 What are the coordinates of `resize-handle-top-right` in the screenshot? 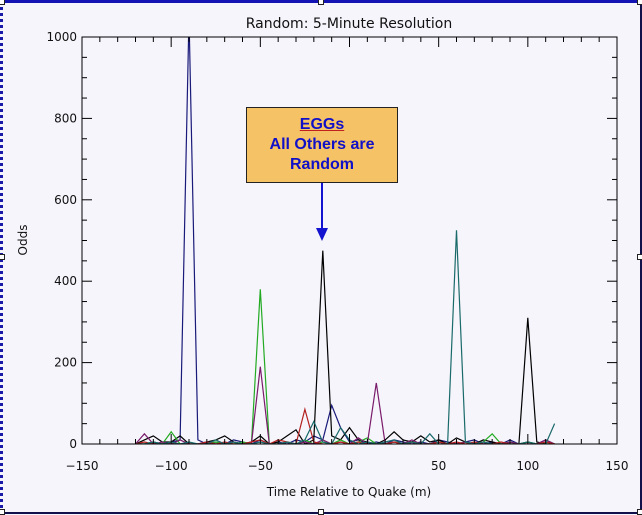 It's located at (639, 2).